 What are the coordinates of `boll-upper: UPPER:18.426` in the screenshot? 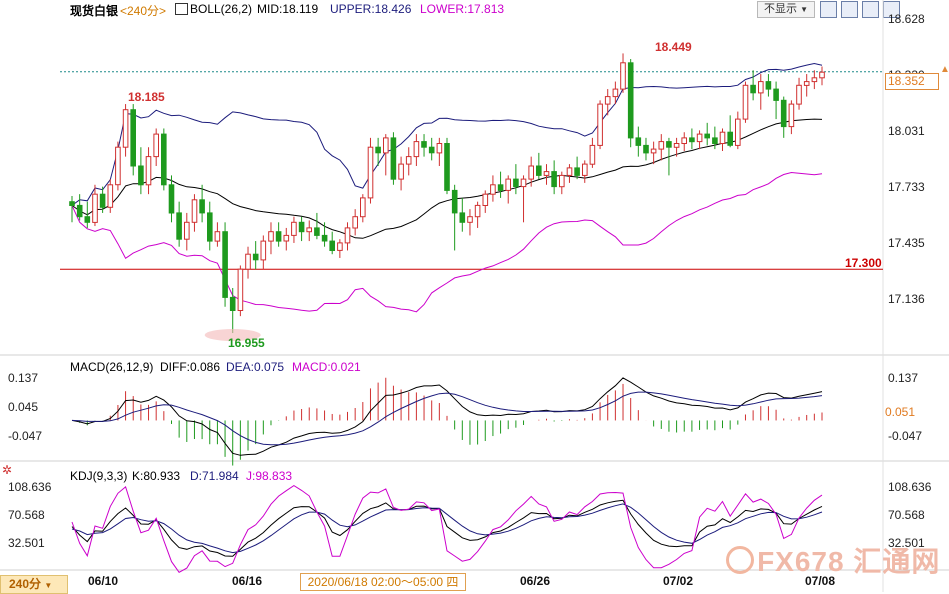 It's located at (371, 9).